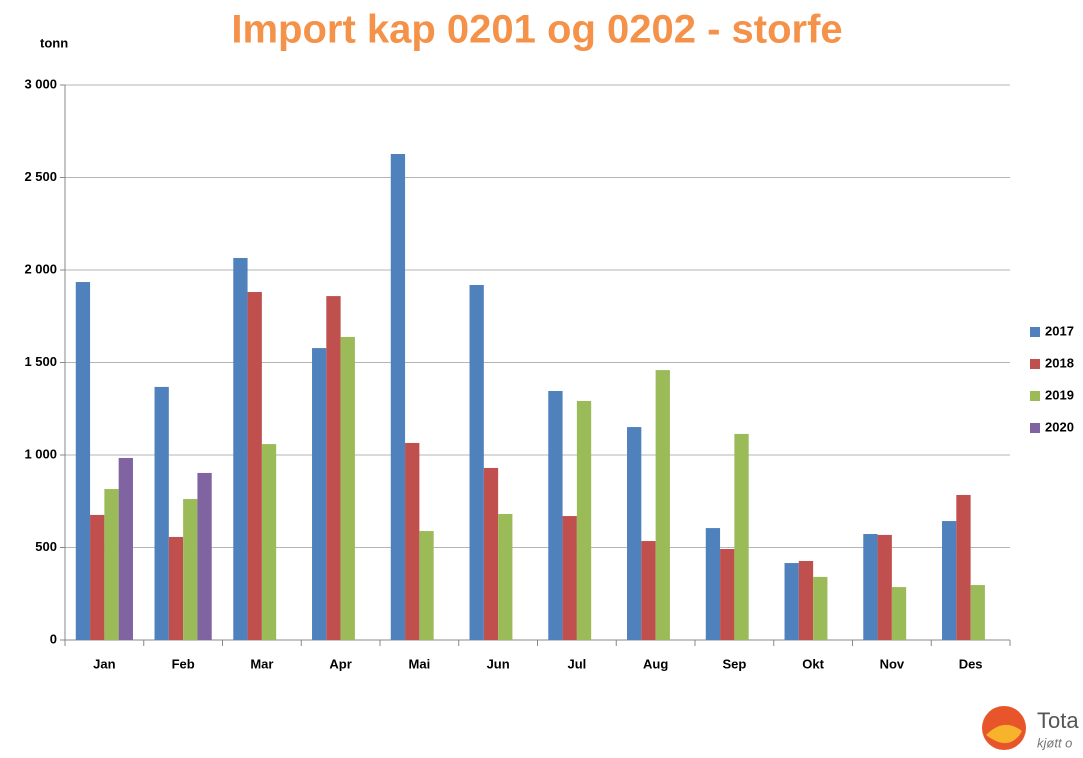 The image size is (1083, 758). Describe the element at coordinates (40, 83) in the screenshot. I see `y-tick-label: 3 000` at that location.